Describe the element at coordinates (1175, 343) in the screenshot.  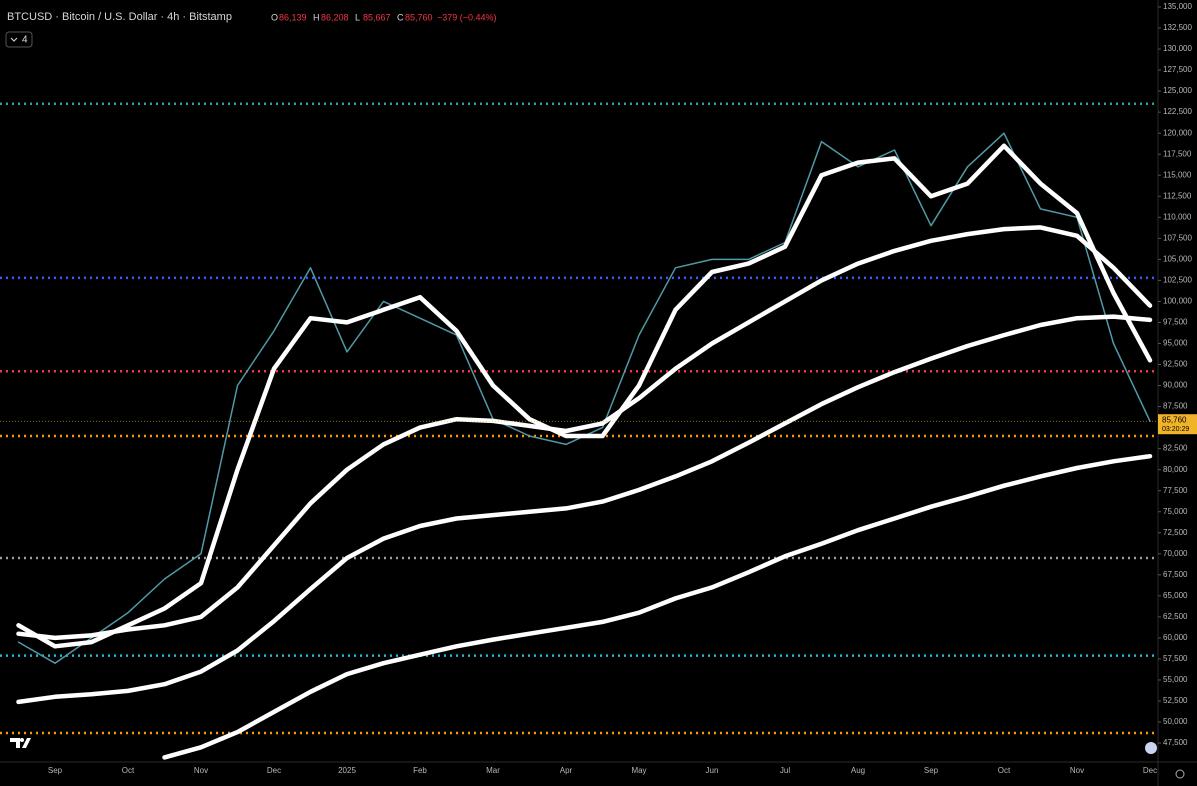
I see `y-tick-label: 95,000` at that location.